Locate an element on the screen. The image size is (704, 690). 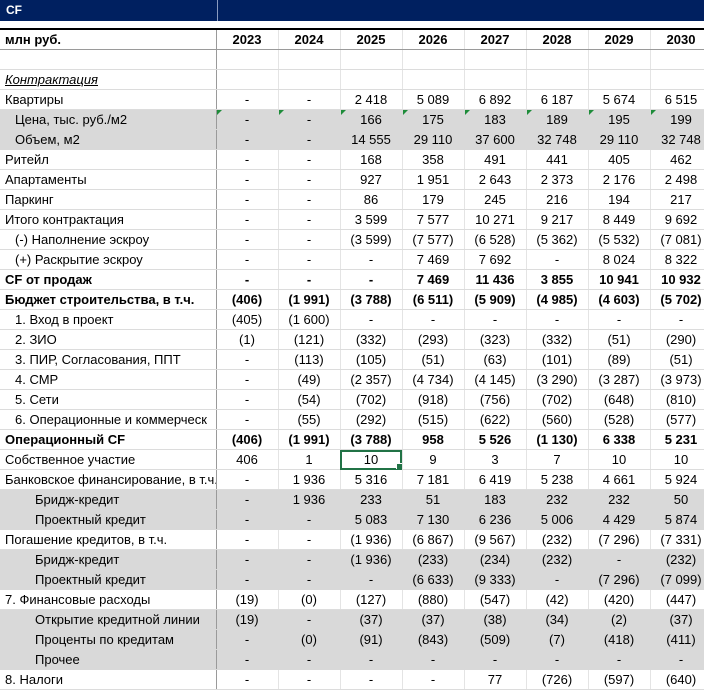
value-cell: (648) is located at coordinates (619, 399).